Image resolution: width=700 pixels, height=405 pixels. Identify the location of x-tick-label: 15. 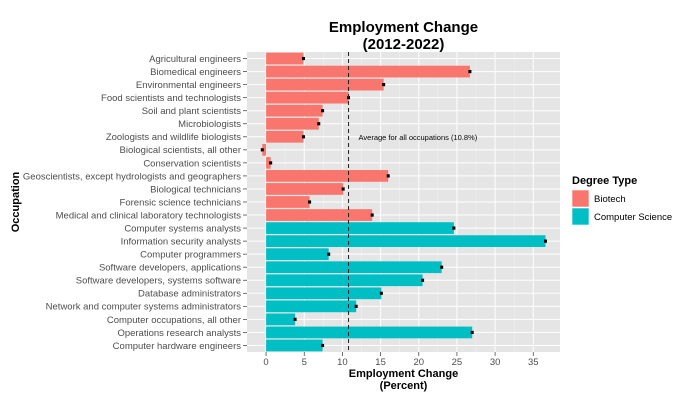
(380, 362).